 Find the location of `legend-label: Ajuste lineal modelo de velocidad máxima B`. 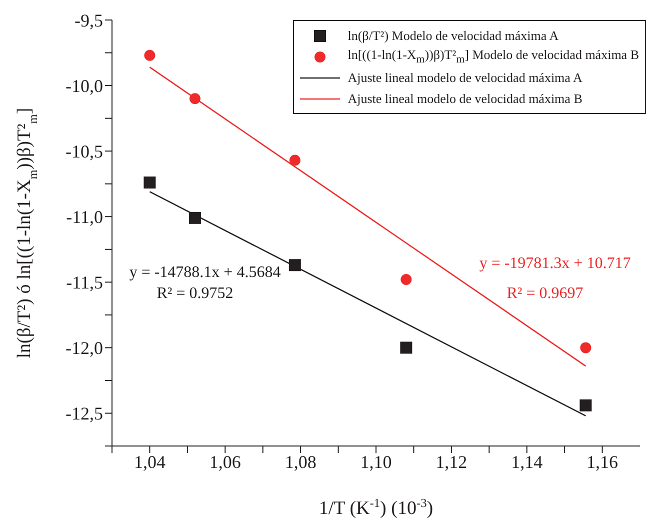

legend-label: Ajuste lineal modelo de velocidad máxima B is located at coordinates (465, 98).